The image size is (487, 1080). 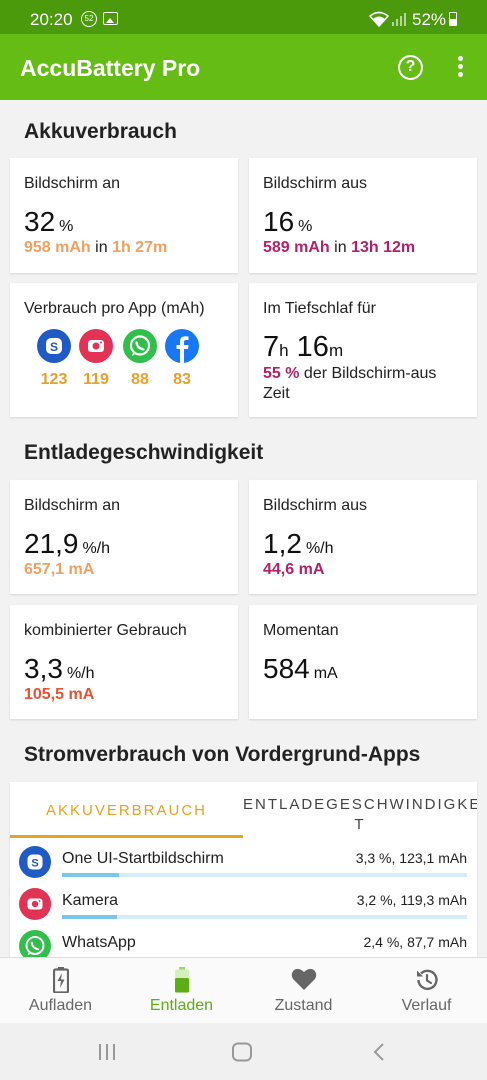 I want to click on list-item-name: Kamera, so click(x=90, y=900).